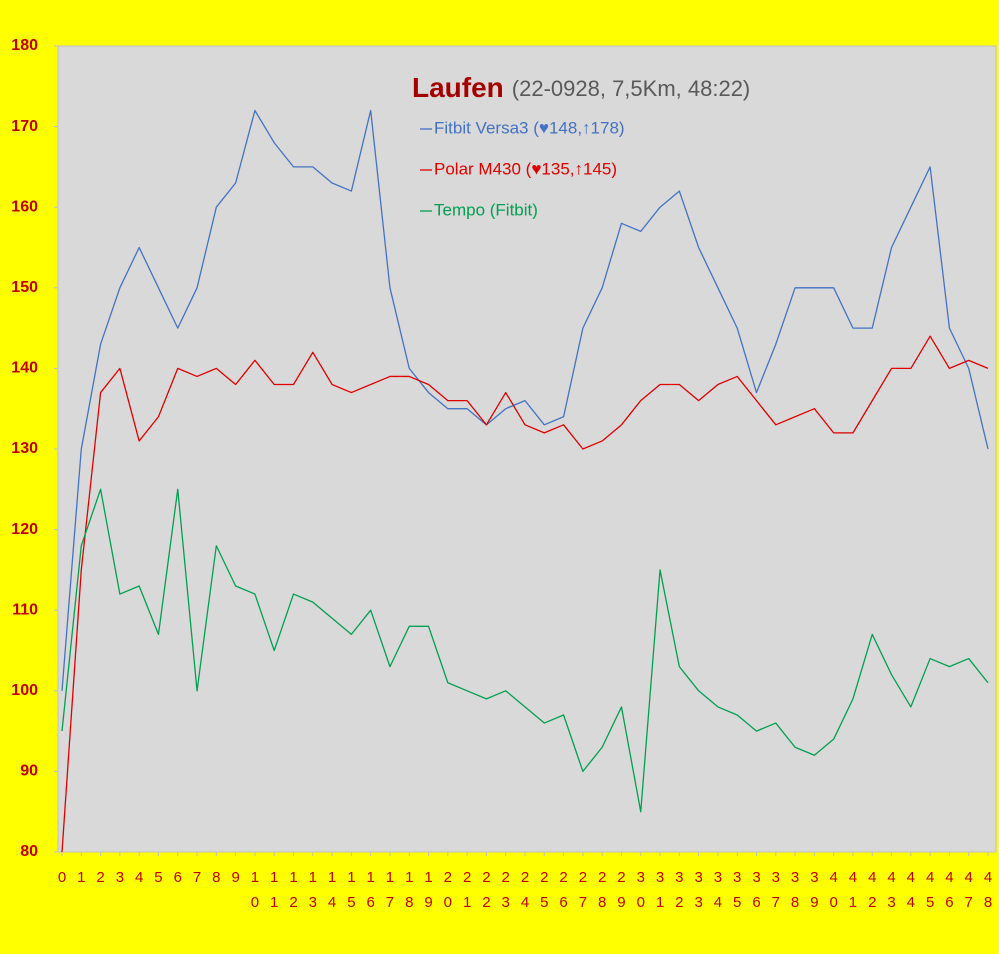  Describe the element at coordinates (100, 877) in the screenshot. I see `x-tick-label: 2` at that location.